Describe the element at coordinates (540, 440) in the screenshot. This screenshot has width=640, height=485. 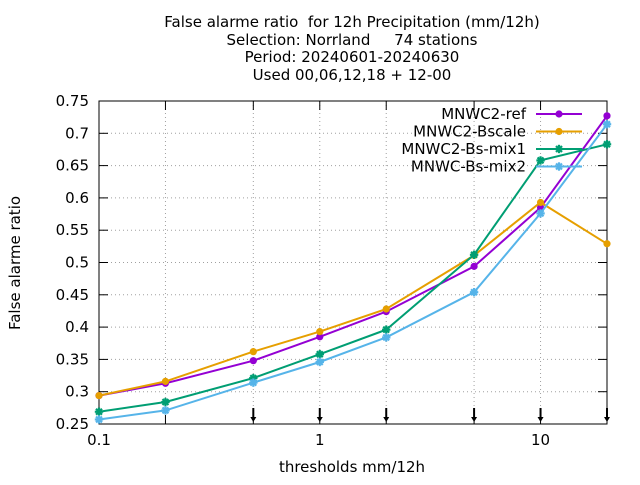
I see `x-tick-label: 10` at that location.